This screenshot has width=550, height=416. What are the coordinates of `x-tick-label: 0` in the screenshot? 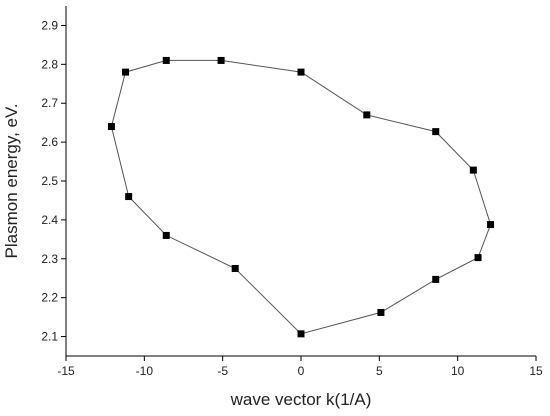 It's located at (301, 371).